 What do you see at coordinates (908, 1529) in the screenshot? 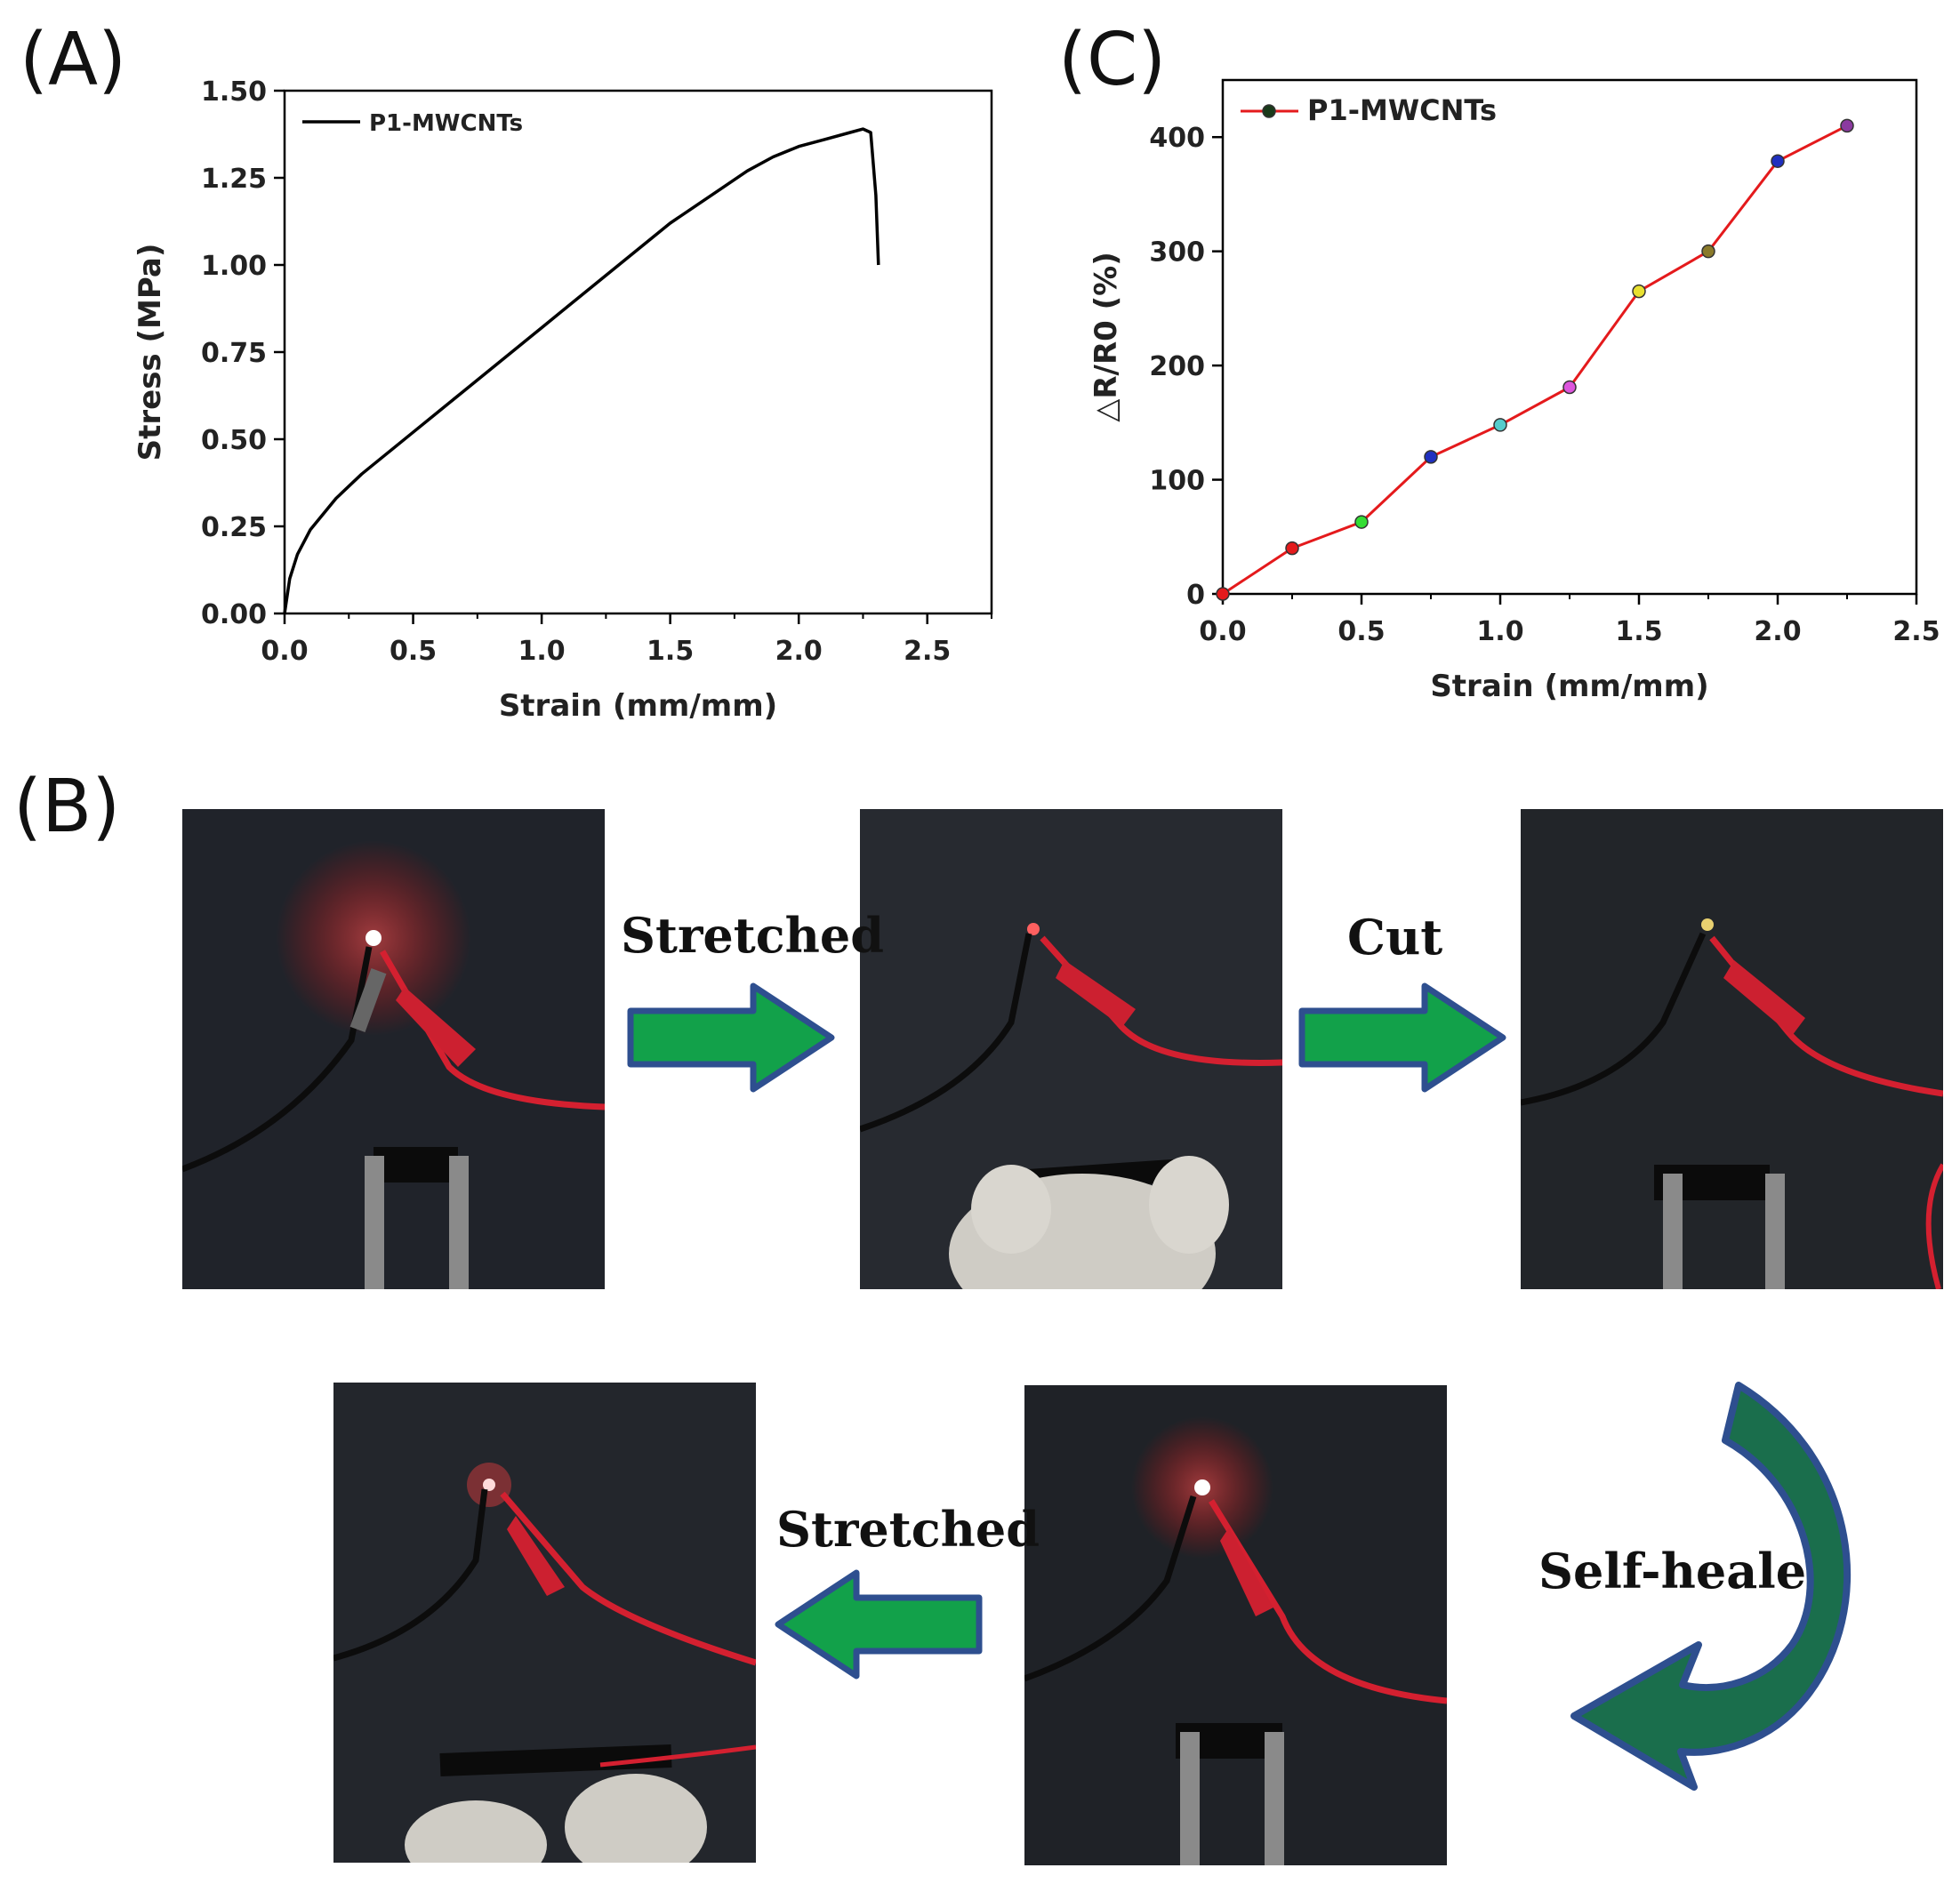
I see `step-label-stretched-2: Stretched` at bounding box center [908, 1529].